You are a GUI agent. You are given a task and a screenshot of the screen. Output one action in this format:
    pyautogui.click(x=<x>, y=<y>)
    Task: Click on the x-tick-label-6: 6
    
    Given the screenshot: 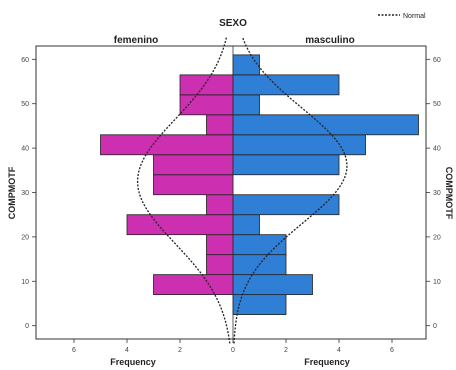 What is the action you would take?
    pyautogui.click(x=392, y=350)
    